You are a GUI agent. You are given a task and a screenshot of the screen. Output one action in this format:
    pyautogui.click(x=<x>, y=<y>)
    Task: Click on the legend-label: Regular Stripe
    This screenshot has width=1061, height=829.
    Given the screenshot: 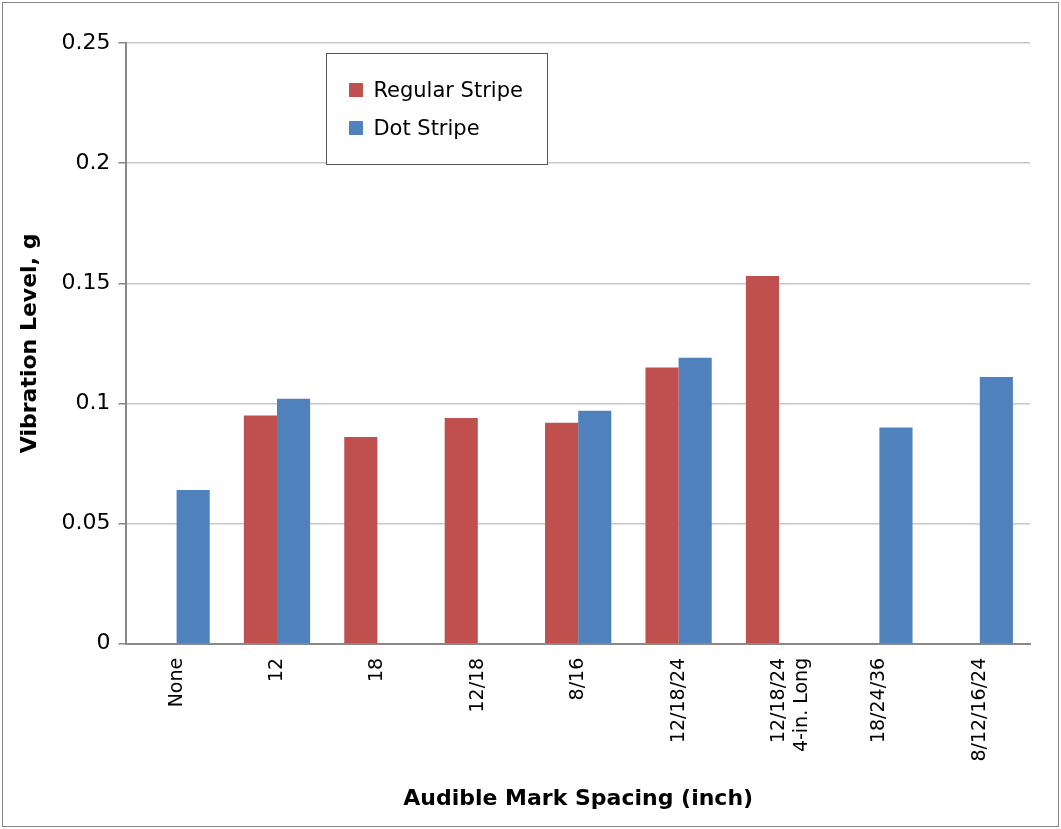 What is the action you would take?
    pyautogui.click(x=448, y=90)
    